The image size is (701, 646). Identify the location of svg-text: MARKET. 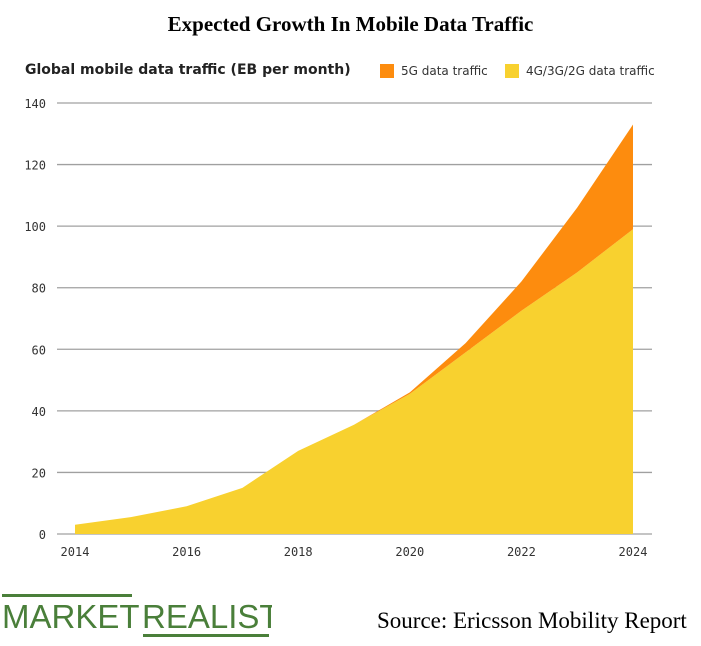
(71, 616).